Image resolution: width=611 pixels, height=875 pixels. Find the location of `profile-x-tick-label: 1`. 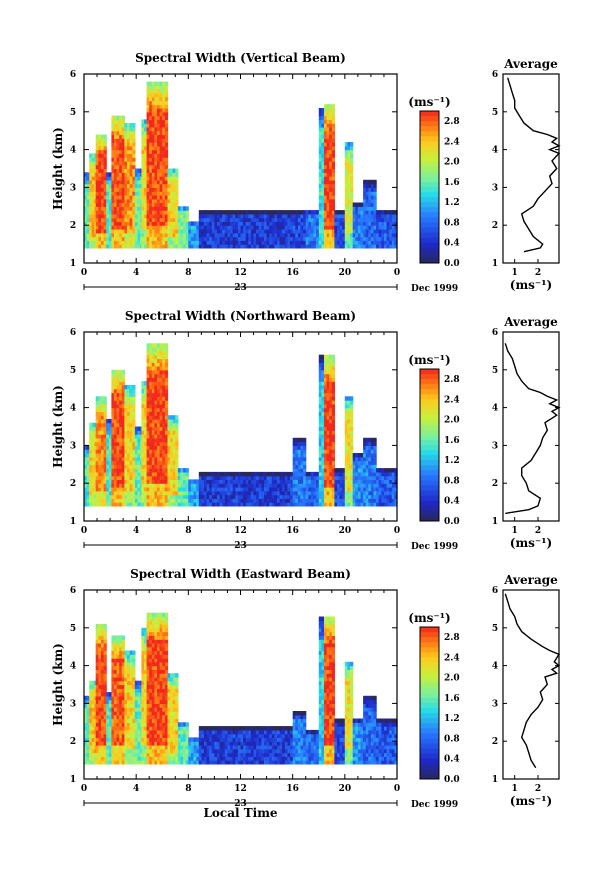

profile-x-tick-label: 1 is located at coordinates (515, 273).